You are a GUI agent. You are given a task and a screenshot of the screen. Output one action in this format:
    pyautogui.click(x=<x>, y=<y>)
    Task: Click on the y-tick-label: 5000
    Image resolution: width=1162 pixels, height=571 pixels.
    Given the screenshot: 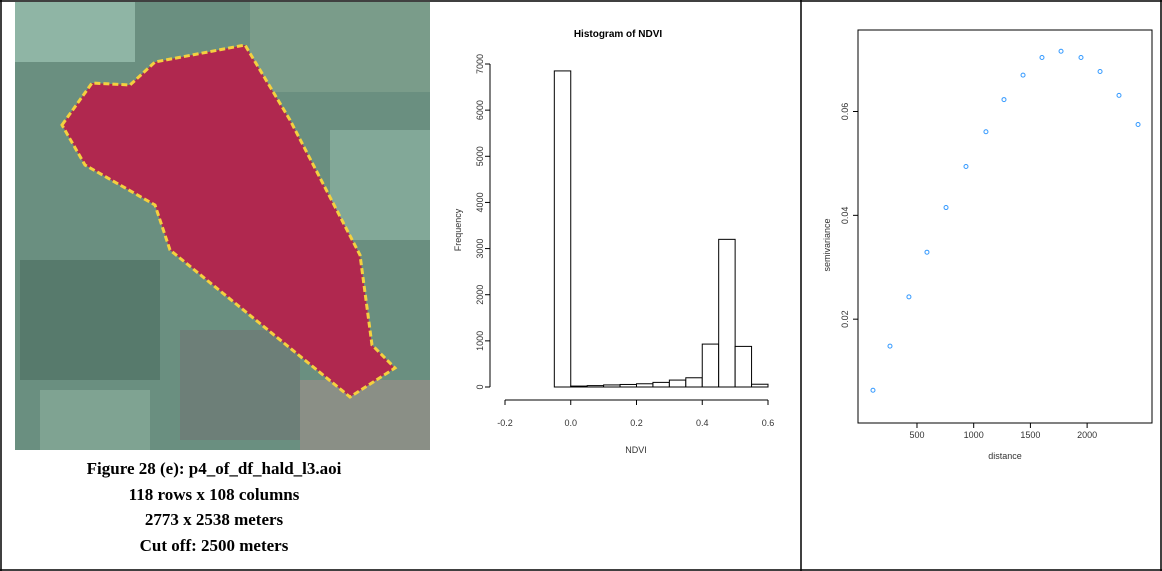 What is the action you would take?
    pyautogui.click(x=480, y=156)
    